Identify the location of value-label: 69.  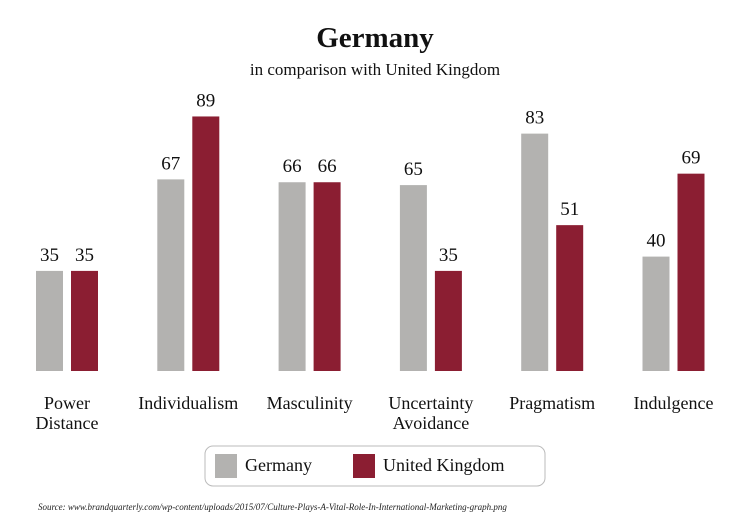
(691, 158).